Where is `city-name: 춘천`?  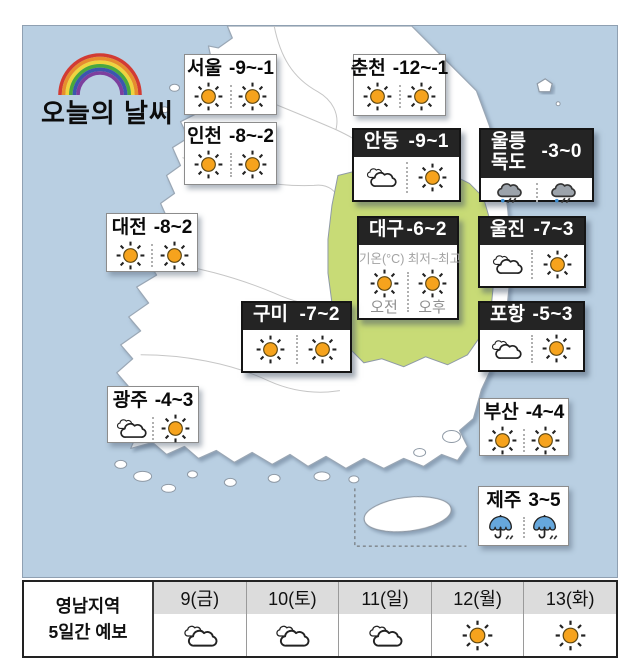
city-name: 춘천 is located at coordinates (368, 68).